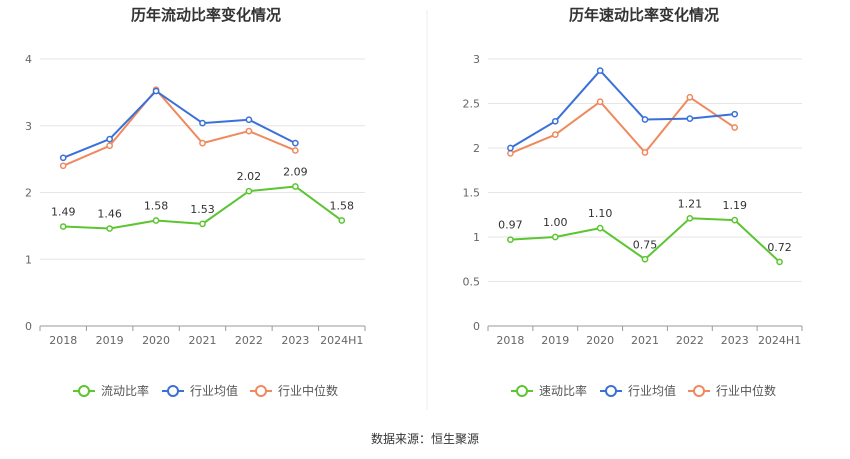 This screenshot has width=850, height=459. I want to click on source-note: 数据来源：恒生聚源, so click(425, 438).